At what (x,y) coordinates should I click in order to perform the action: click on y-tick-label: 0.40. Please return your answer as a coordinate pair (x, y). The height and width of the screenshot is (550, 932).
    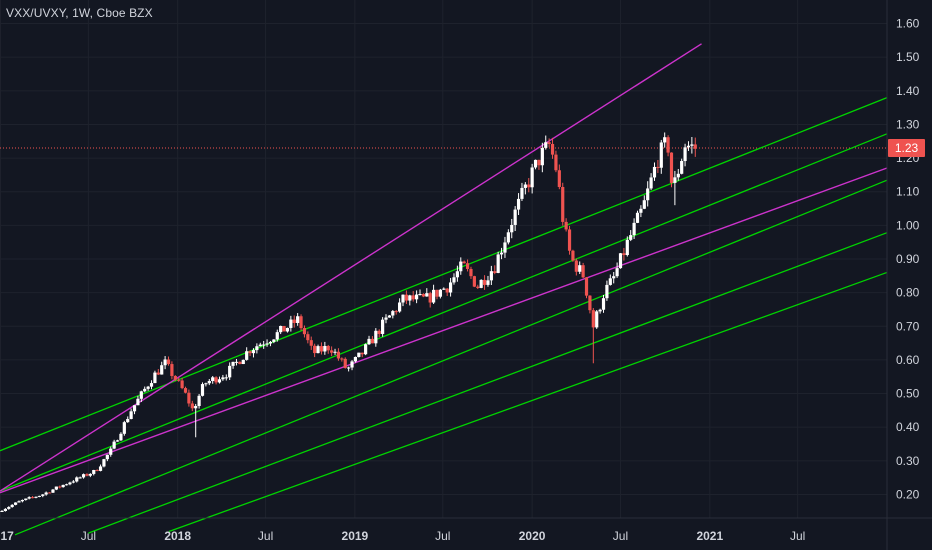
    Looking at the image, I should click on (908, 427).